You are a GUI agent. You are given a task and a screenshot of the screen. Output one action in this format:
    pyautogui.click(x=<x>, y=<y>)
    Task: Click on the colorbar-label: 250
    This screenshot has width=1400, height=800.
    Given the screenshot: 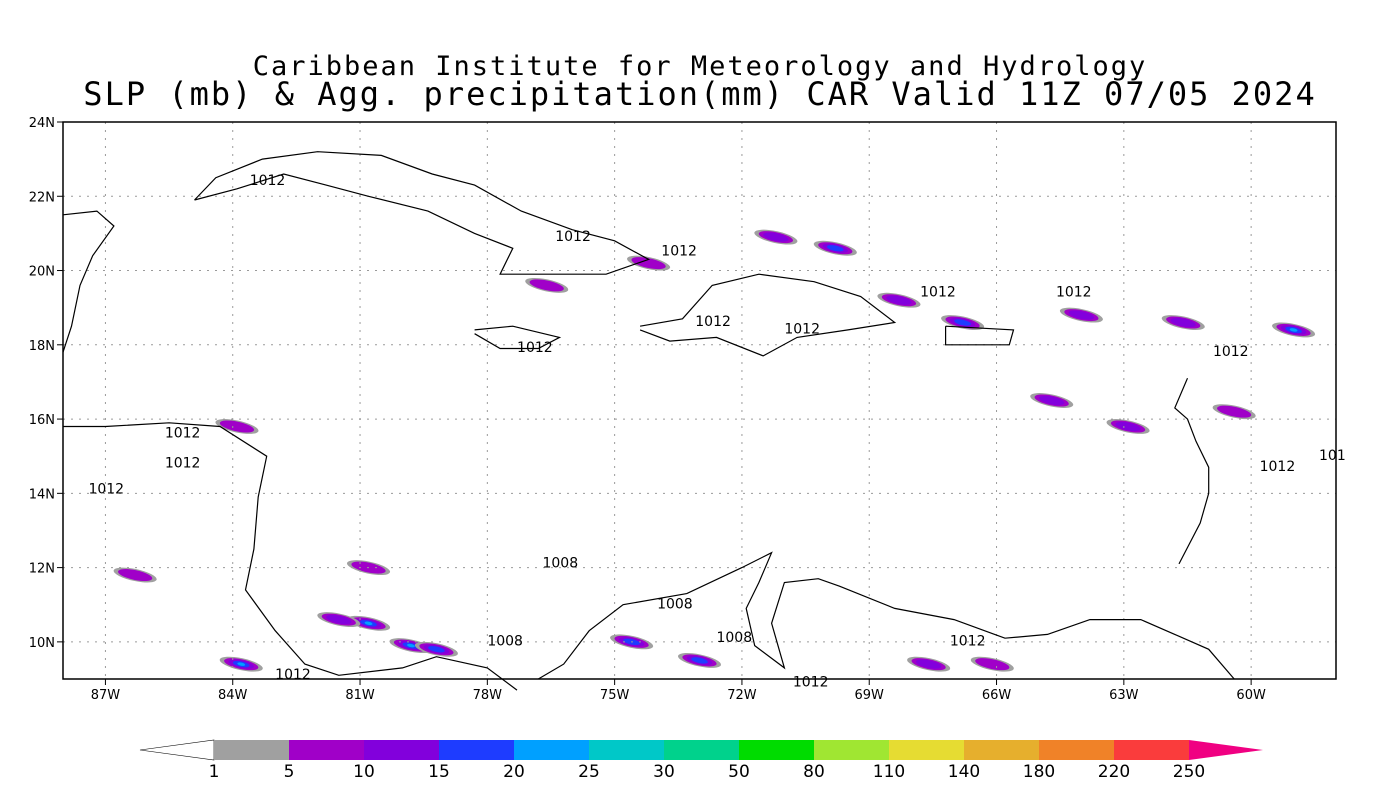 What is the action you would take?
    pyautogui.click(x=1189, y=772)
    